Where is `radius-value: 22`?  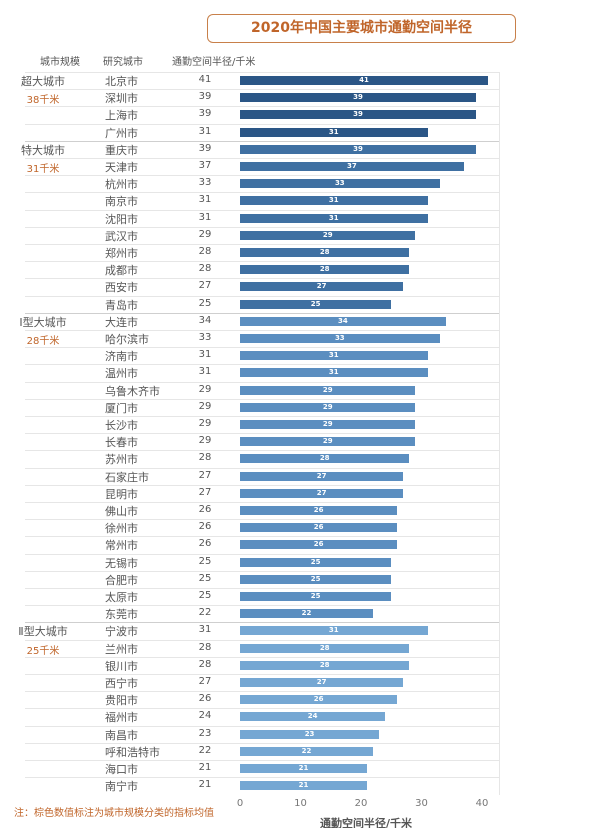
radius-value: 22 is located at coordinates (205, 750).